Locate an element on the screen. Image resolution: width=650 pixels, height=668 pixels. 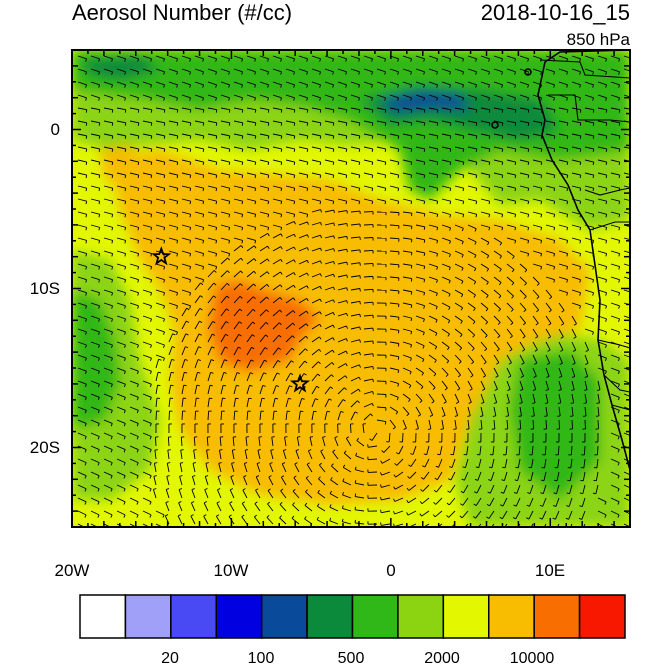
colorbar-label-500: 500 is located at coordinates (351, 659).